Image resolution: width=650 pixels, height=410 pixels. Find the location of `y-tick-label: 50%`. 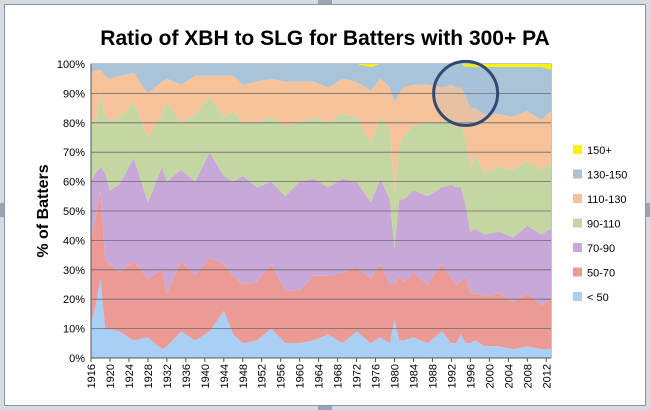

y-tick-label: 50% is located at coordinates (74, 212).